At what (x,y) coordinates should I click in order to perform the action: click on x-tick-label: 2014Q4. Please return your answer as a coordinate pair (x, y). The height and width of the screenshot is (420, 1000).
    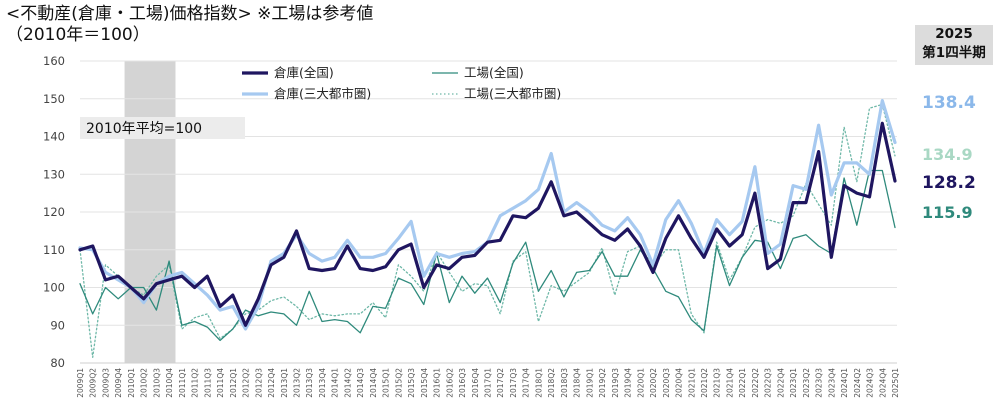
    Looking at the image, I should click on (373, 383).